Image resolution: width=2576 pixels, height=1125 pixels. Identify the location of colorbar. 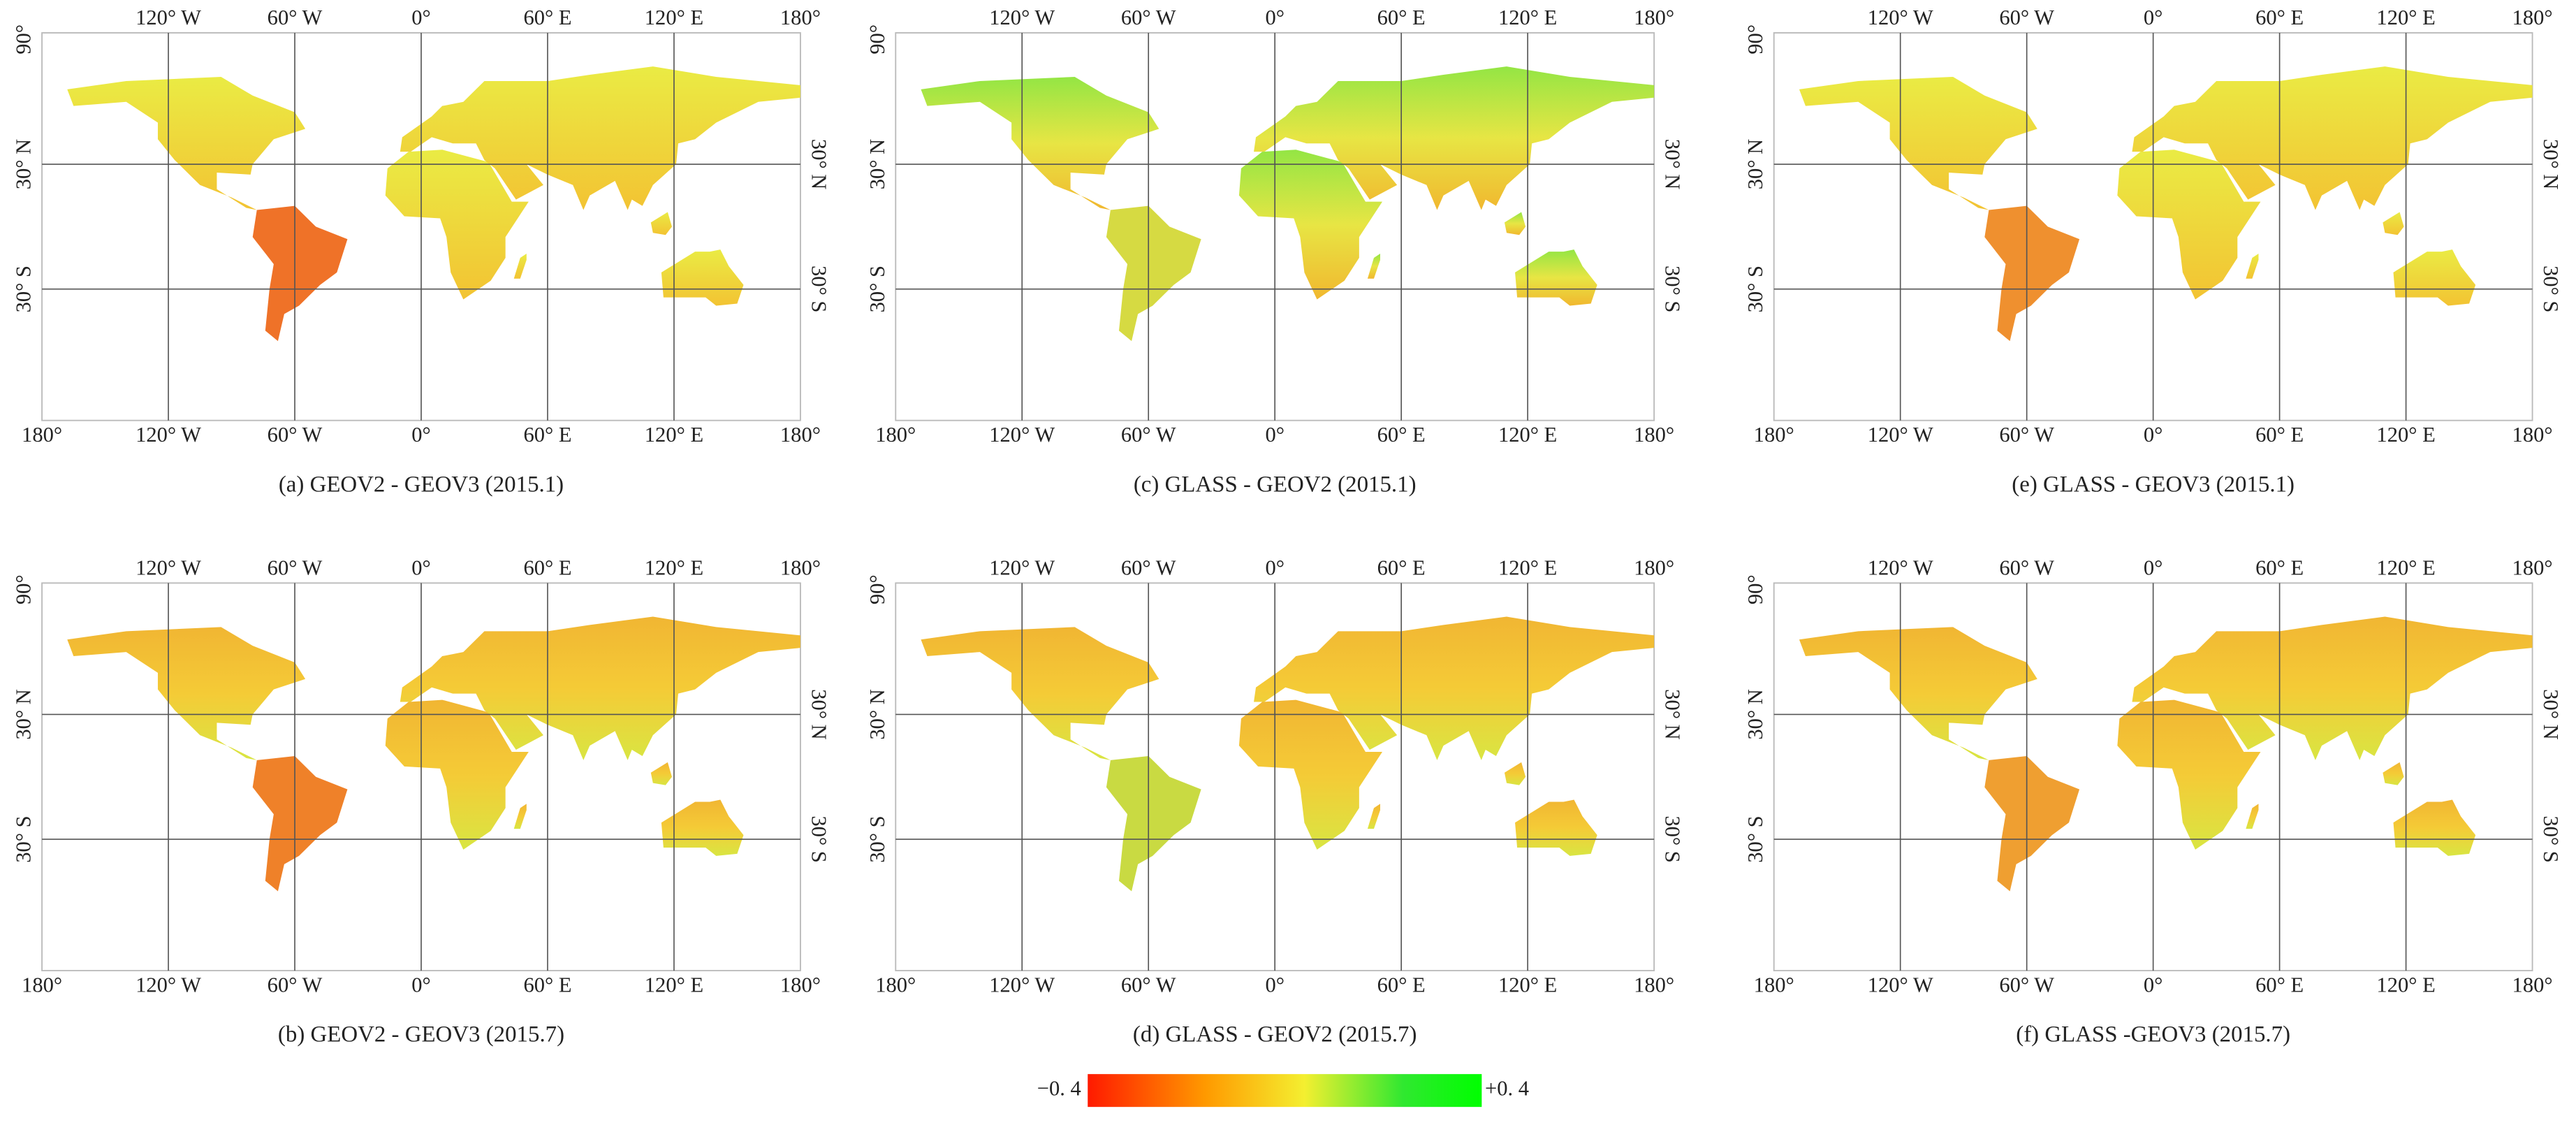
(1285, 1091).